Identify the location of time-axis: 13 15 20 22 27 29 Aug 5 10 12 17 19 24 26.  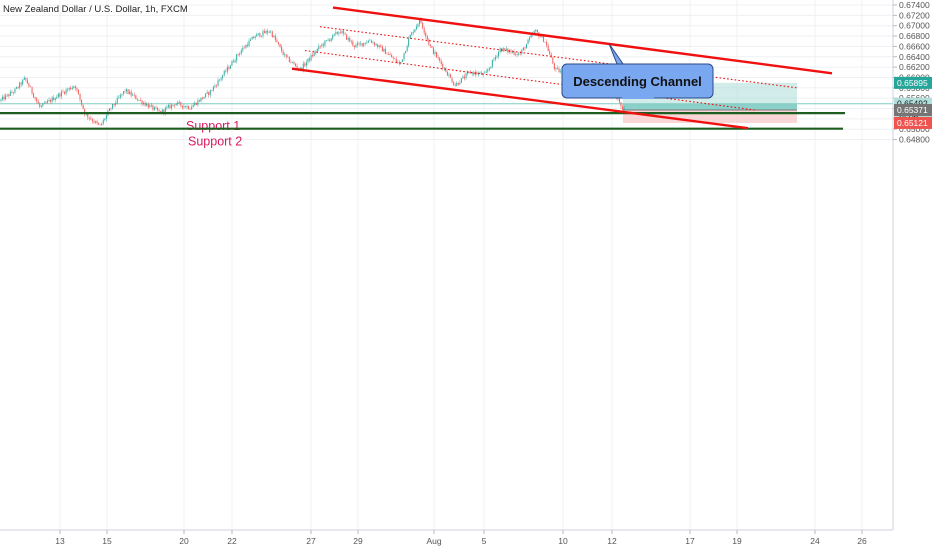
(446, 537).